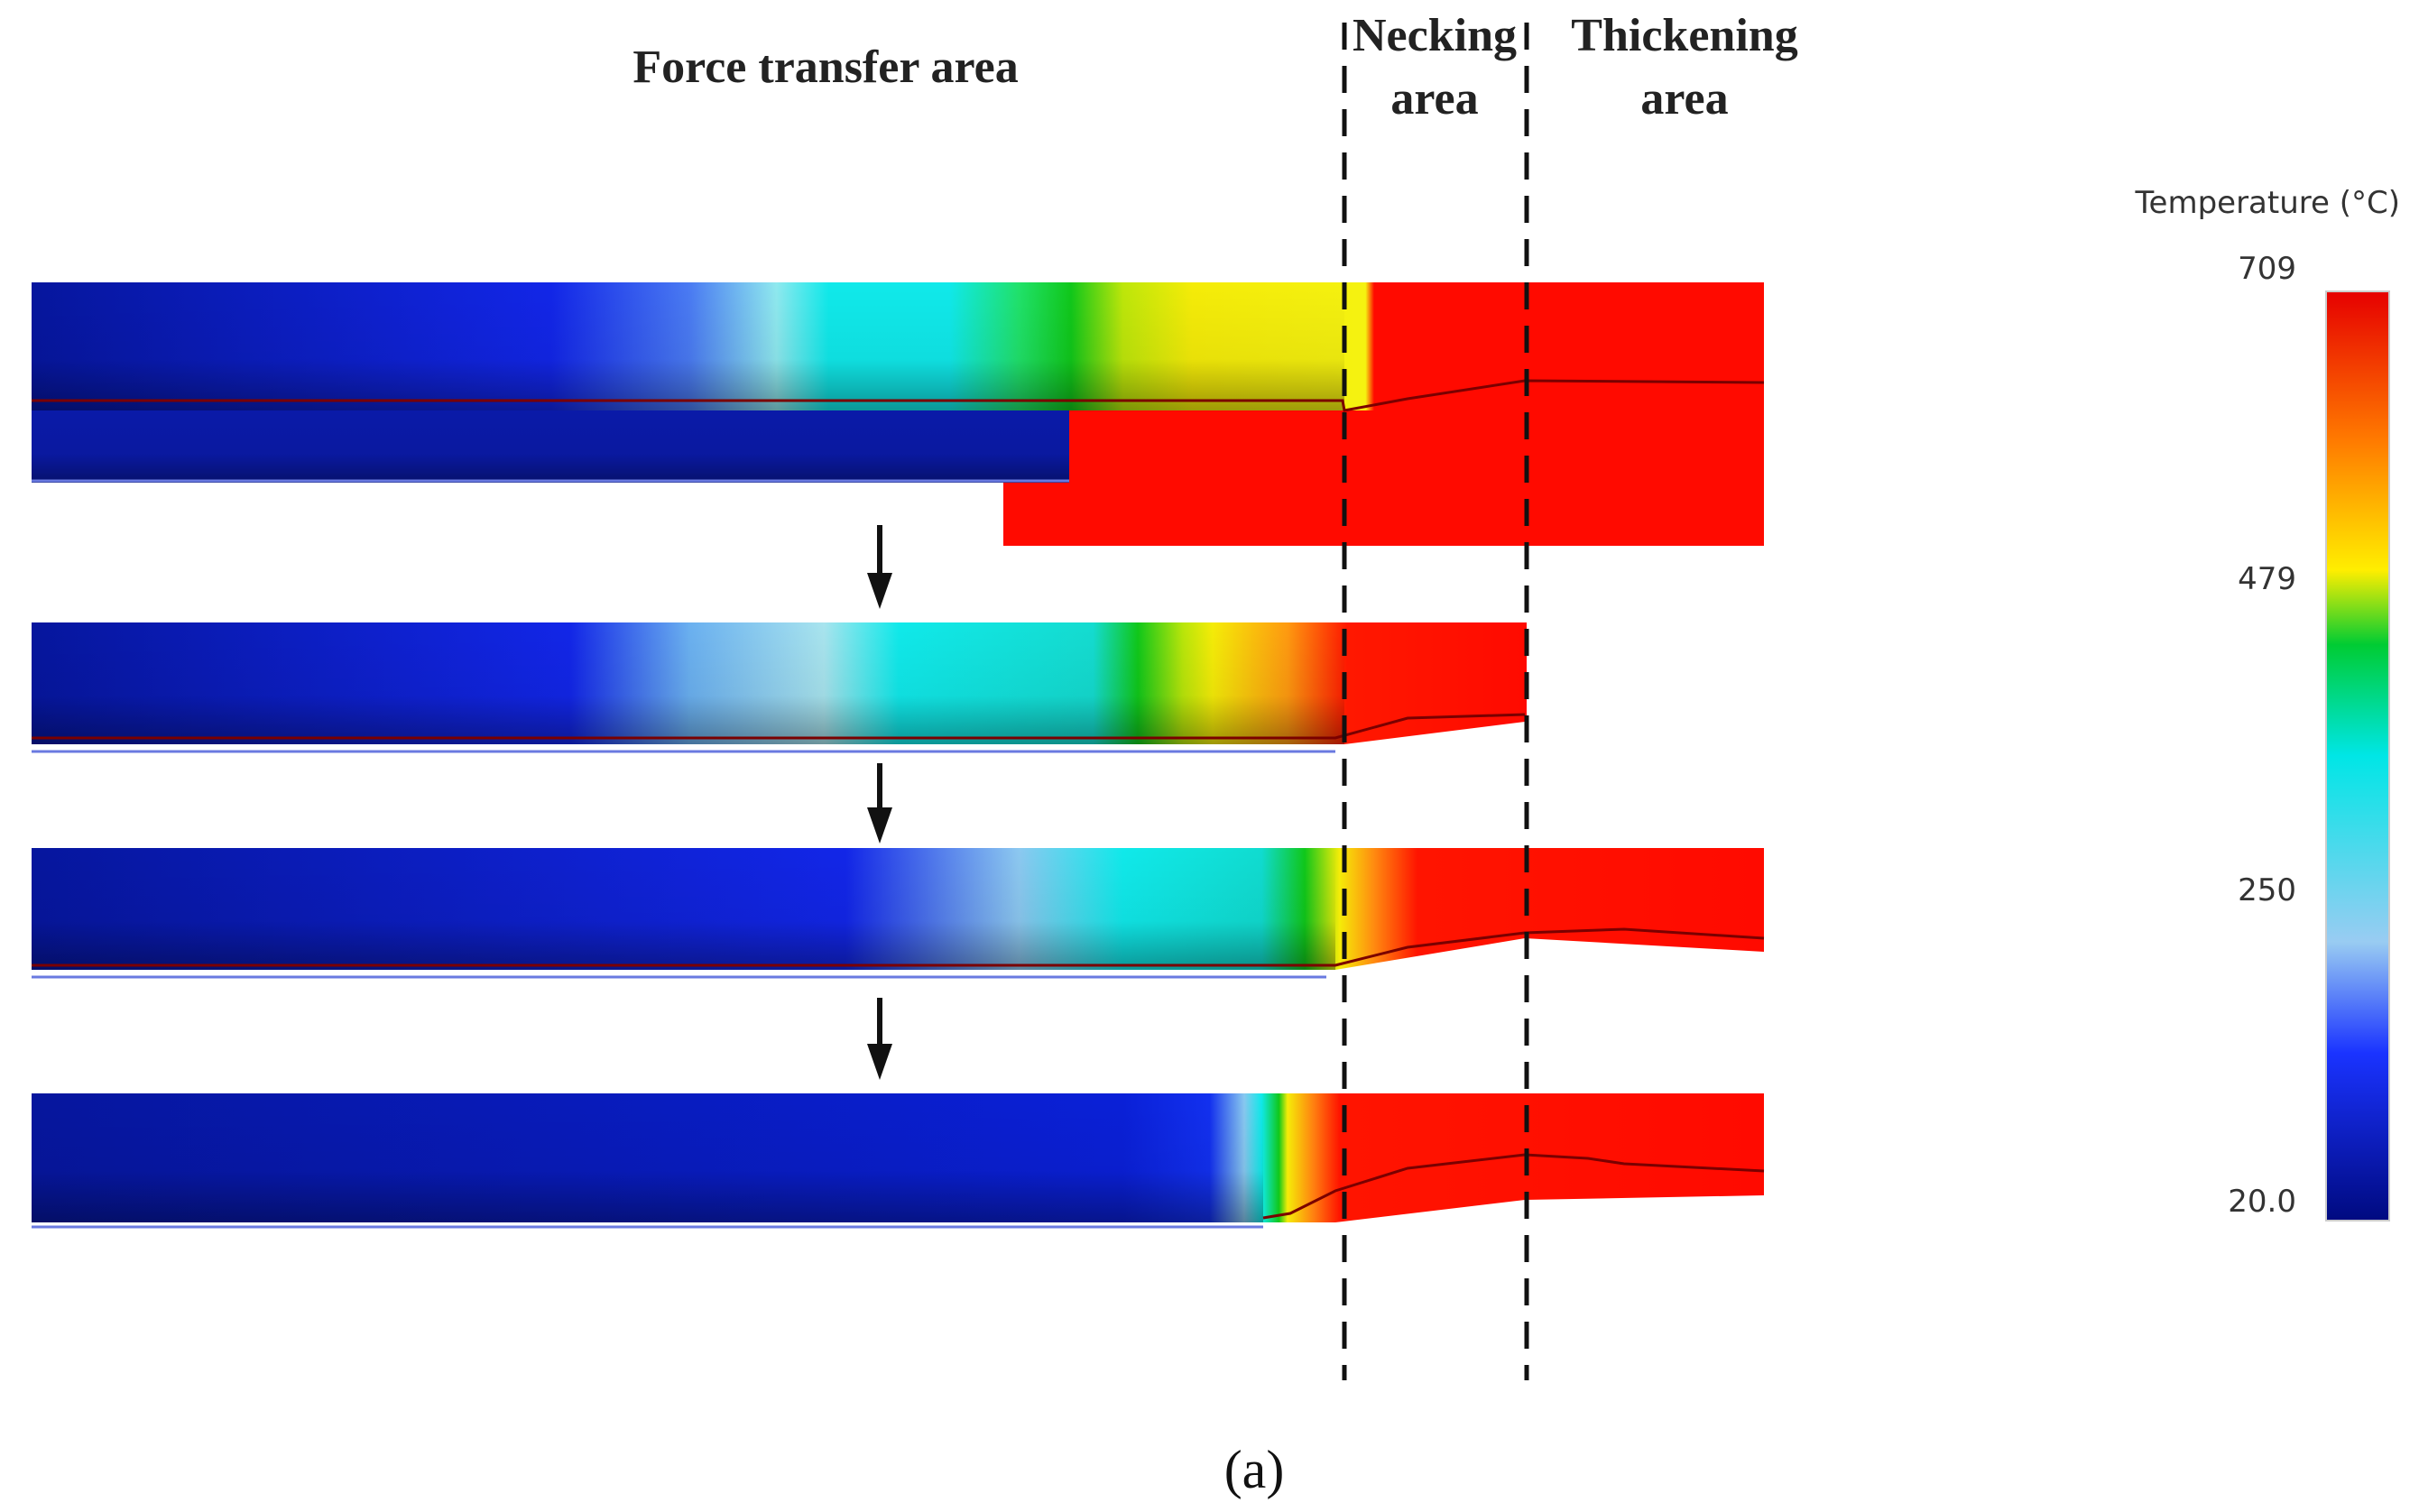  What do you see at coordinates (2267, 890) in the screenshot?
I see `legend-tick-250: 250` at bounding box center [2267, 890].